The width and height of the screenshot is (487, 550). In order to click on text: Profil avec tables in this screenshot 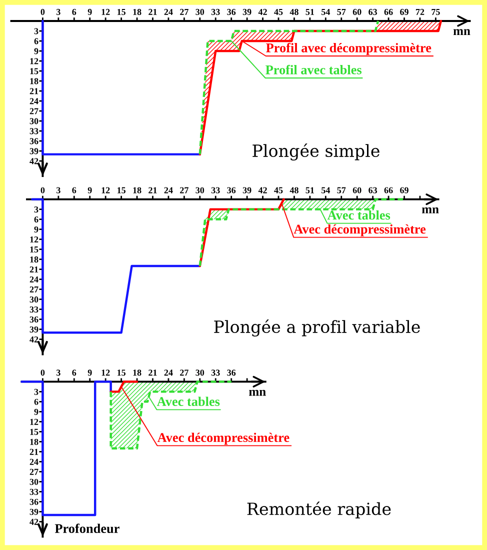, I will do `click(314, 69)`.